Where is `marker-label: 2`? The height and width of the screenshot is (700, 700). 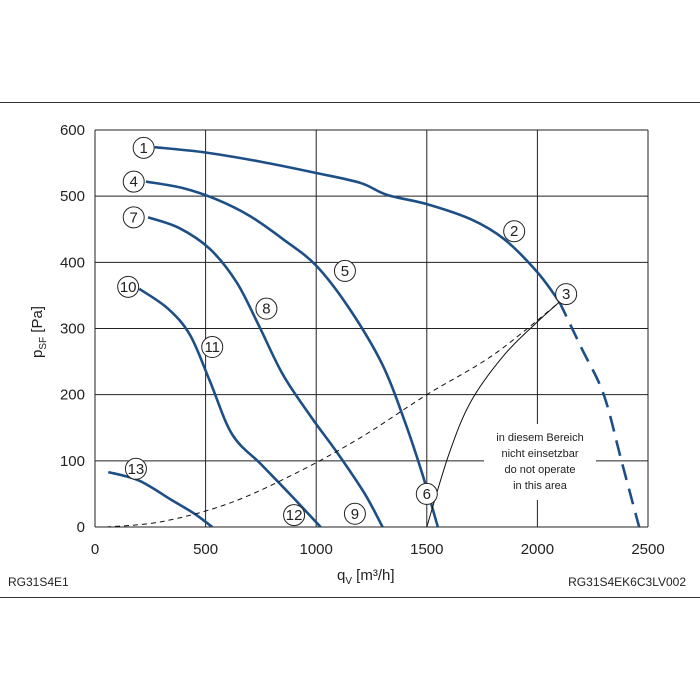
marker-label: 2 is located at coordinates (514, 231).